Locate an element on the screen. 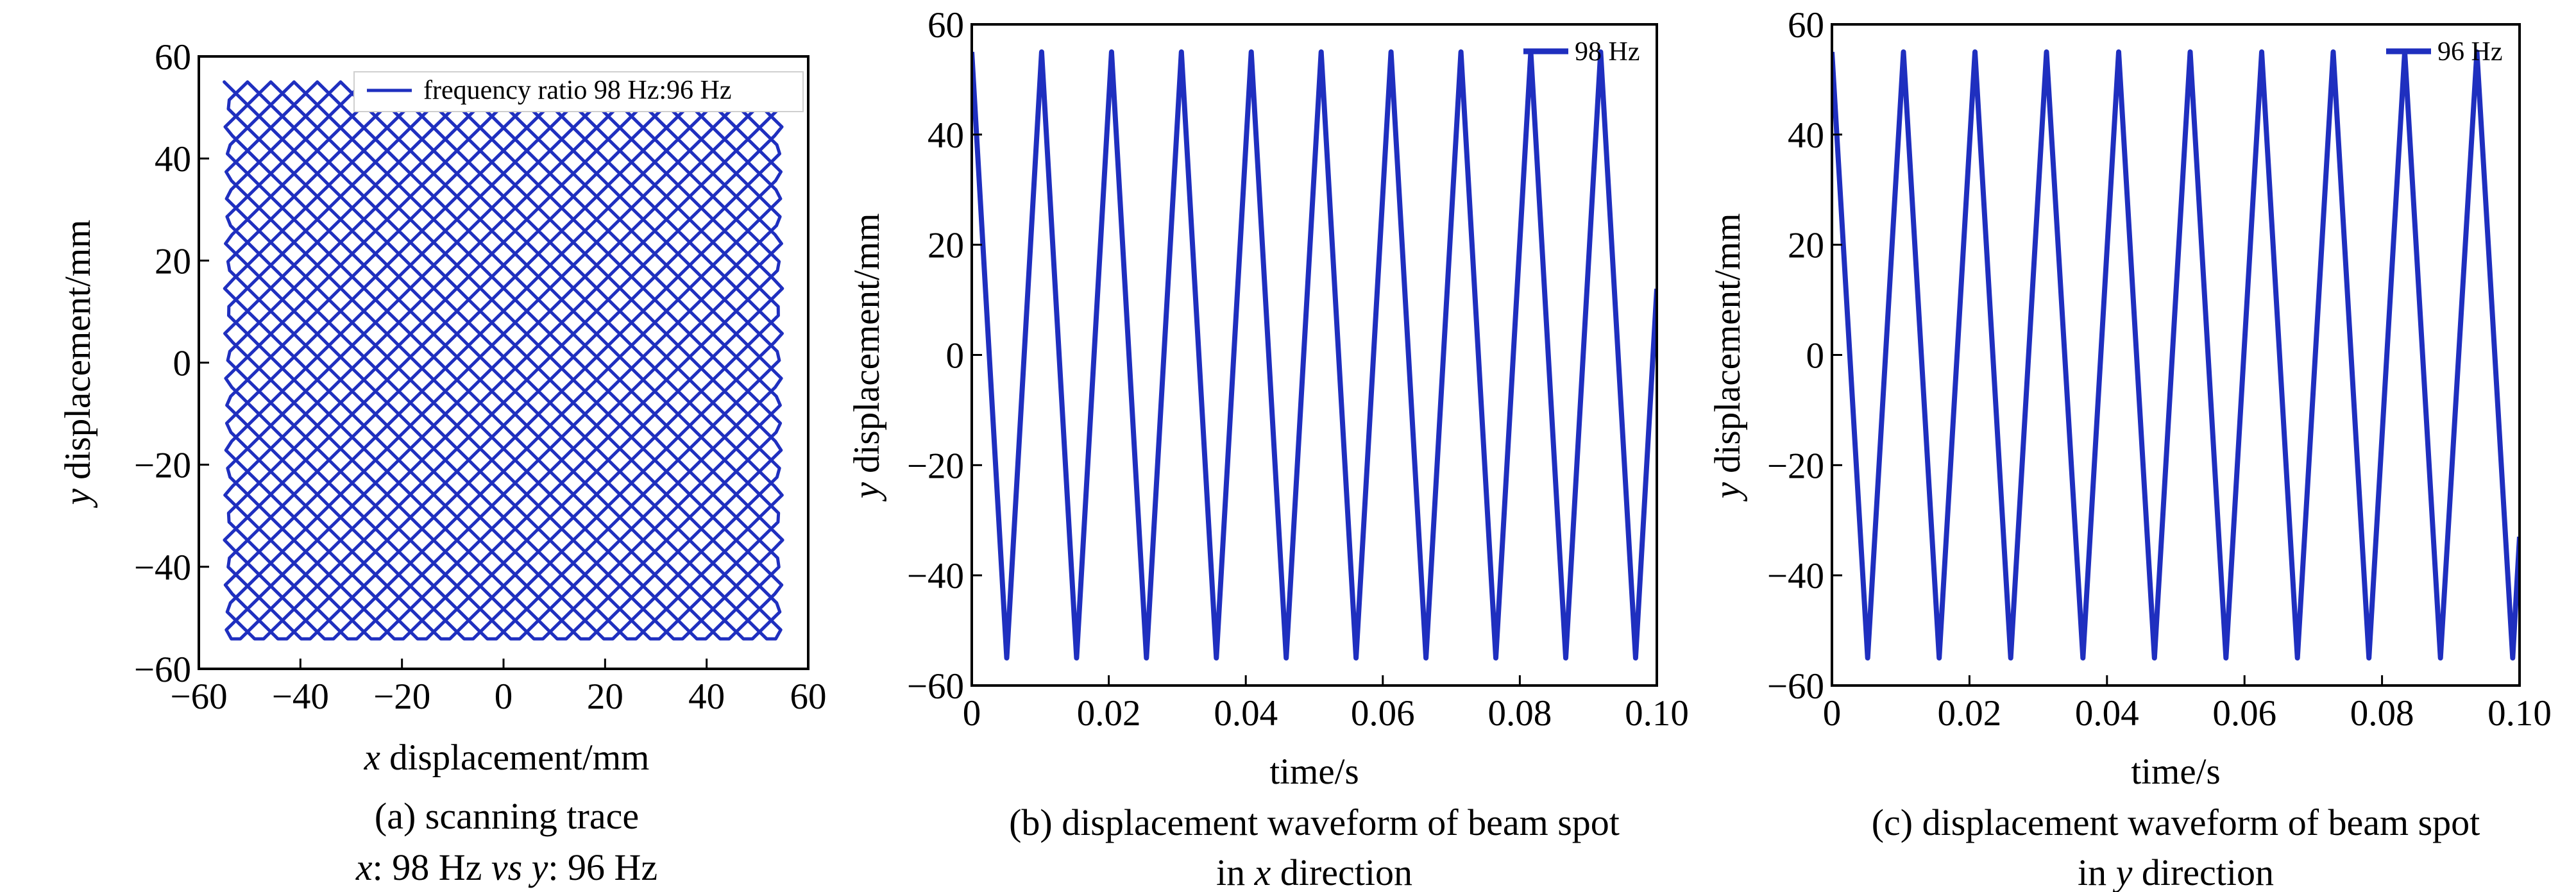 This screenshot has width=2576, height=892. caption-a-line2: x: 98 Hz vs y: 96 Hz is located at coordinates (506, 867).